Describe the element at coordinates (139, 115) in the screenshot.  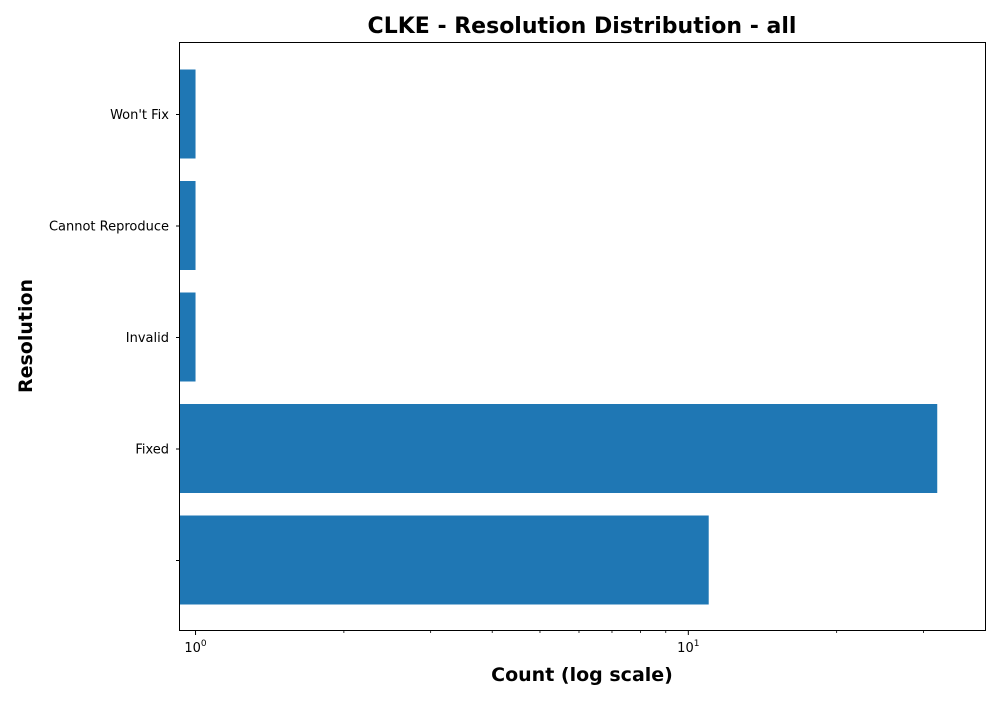
I see `y-tick-label: Won't Fix` at that location.